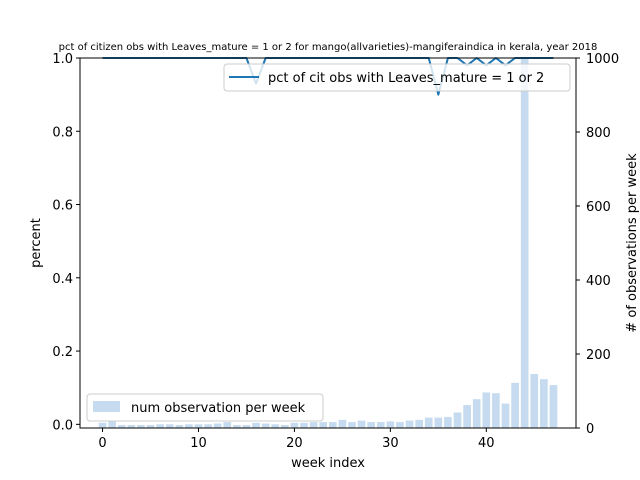 This screenshot has height=480, width=640. What do you see at coordinates (390, 443) in the screenshot?
I see `x-tick-label: 30` at bounding box center [390, 443].